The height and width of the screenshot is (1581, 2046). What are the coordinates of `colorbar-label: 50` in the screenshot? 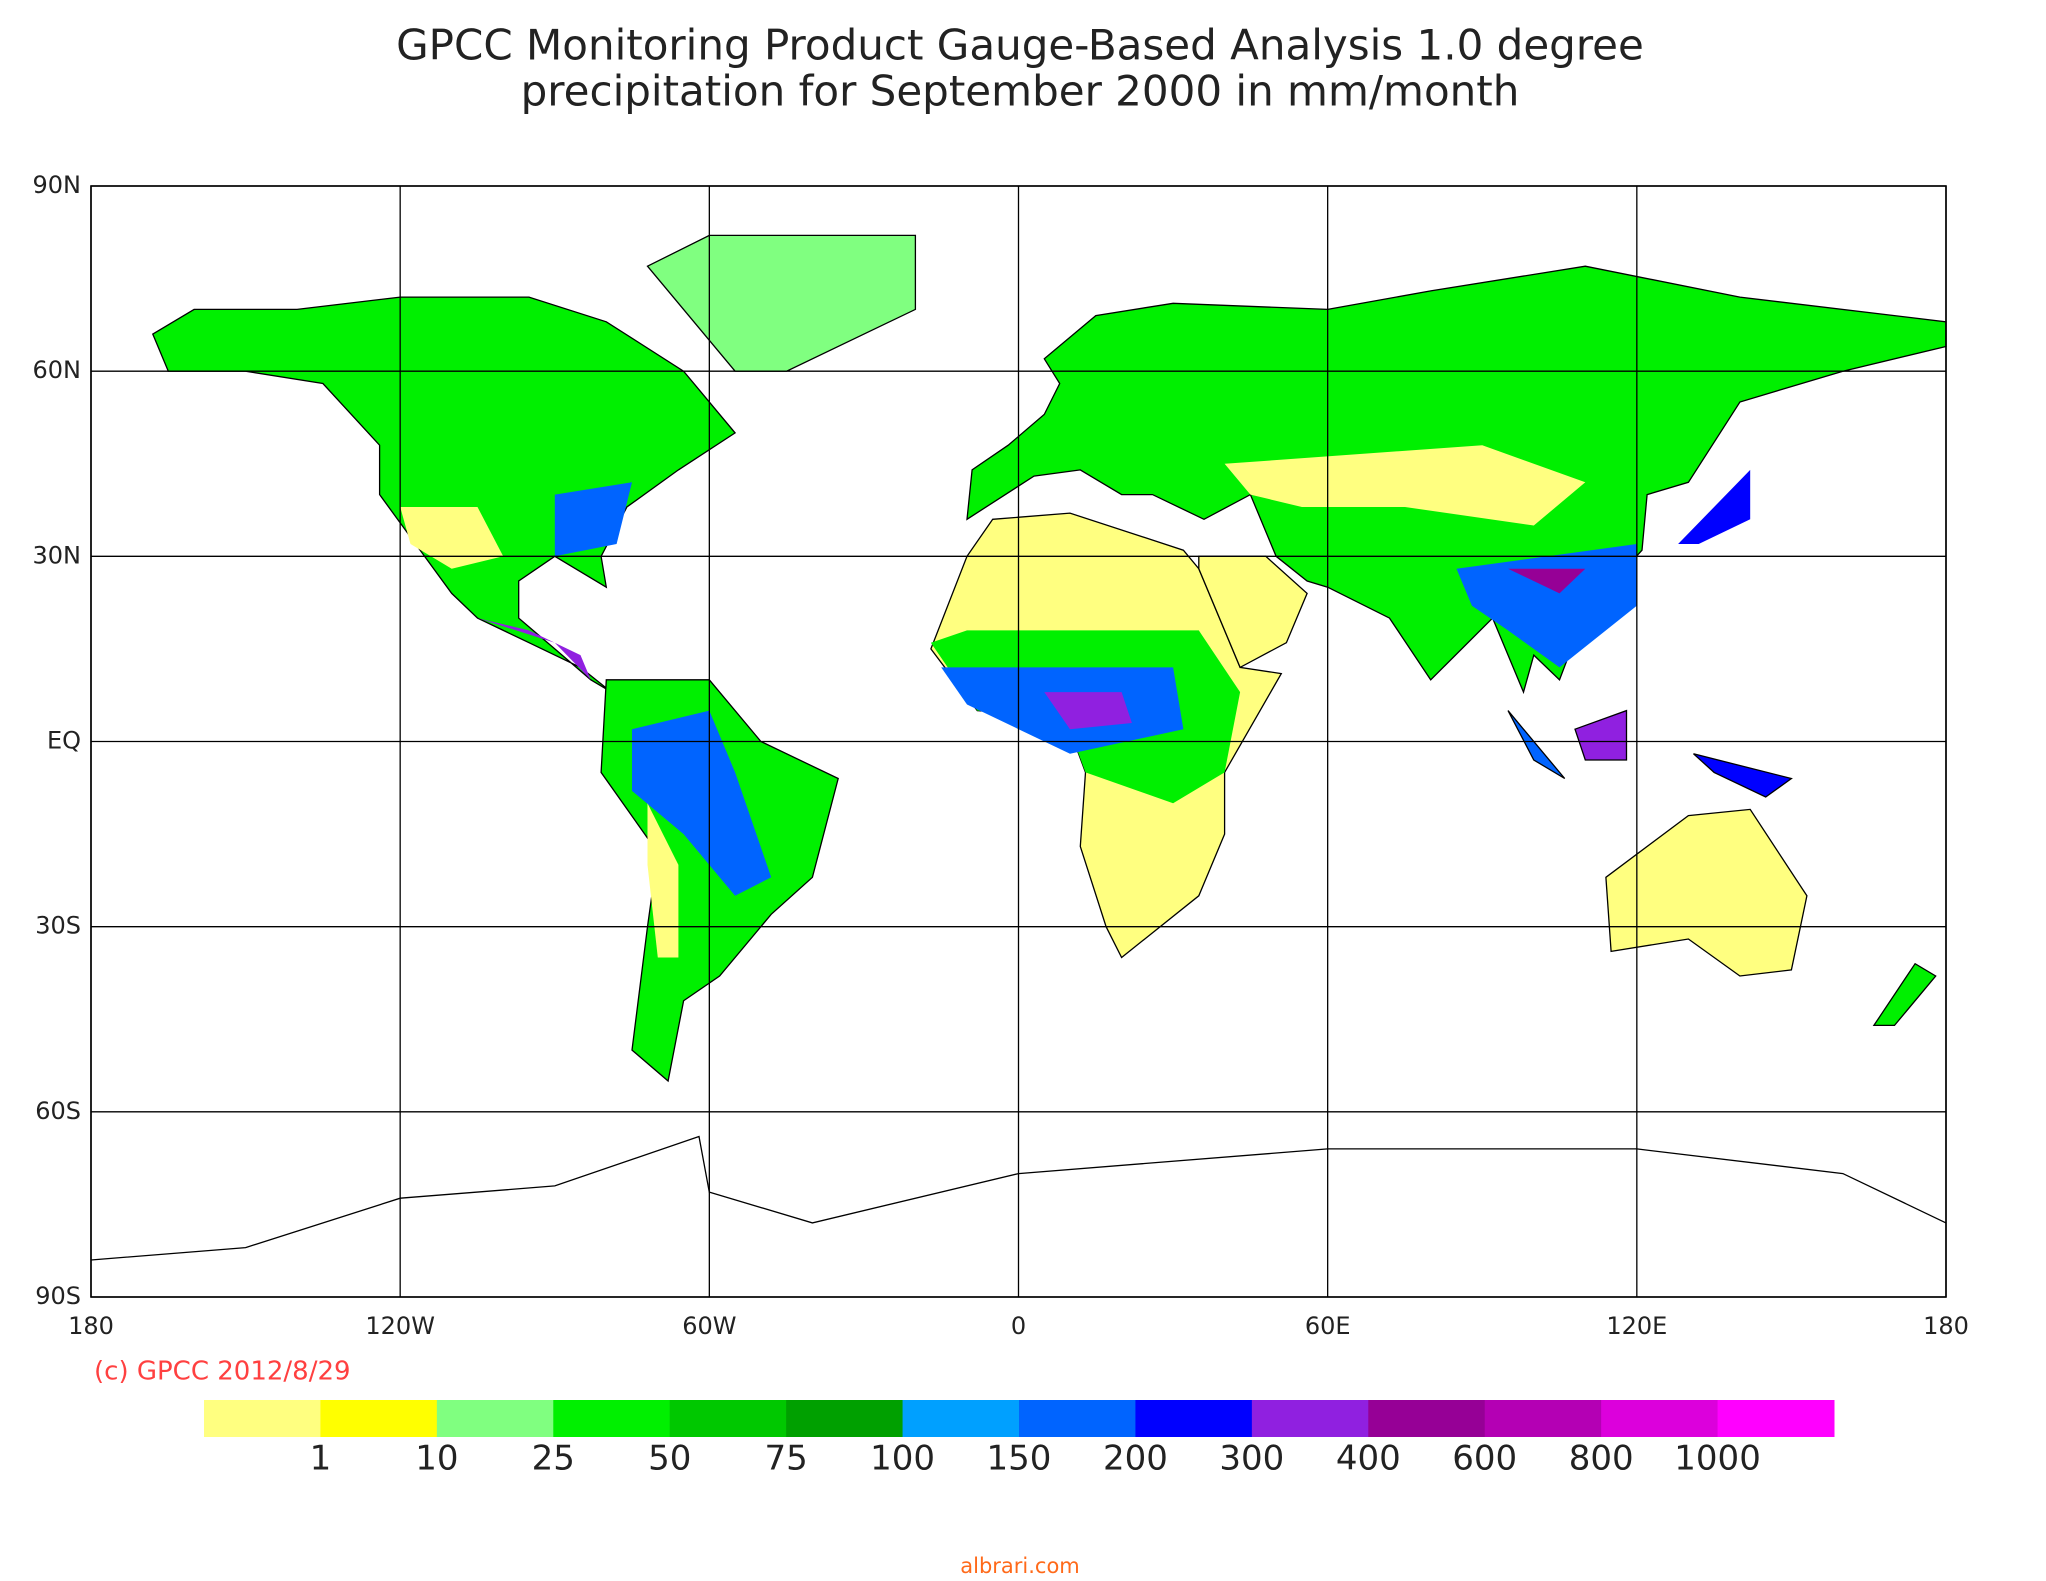 It's located at (669, 1459).